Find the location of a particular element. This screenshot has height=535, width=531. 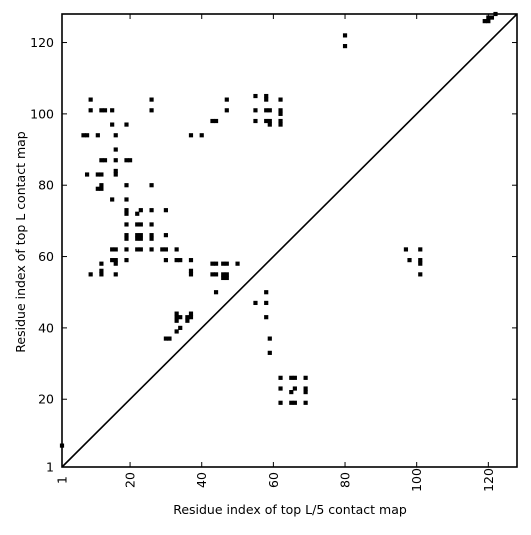

y-tick-label: 1 is located at coordinates (50, 467).